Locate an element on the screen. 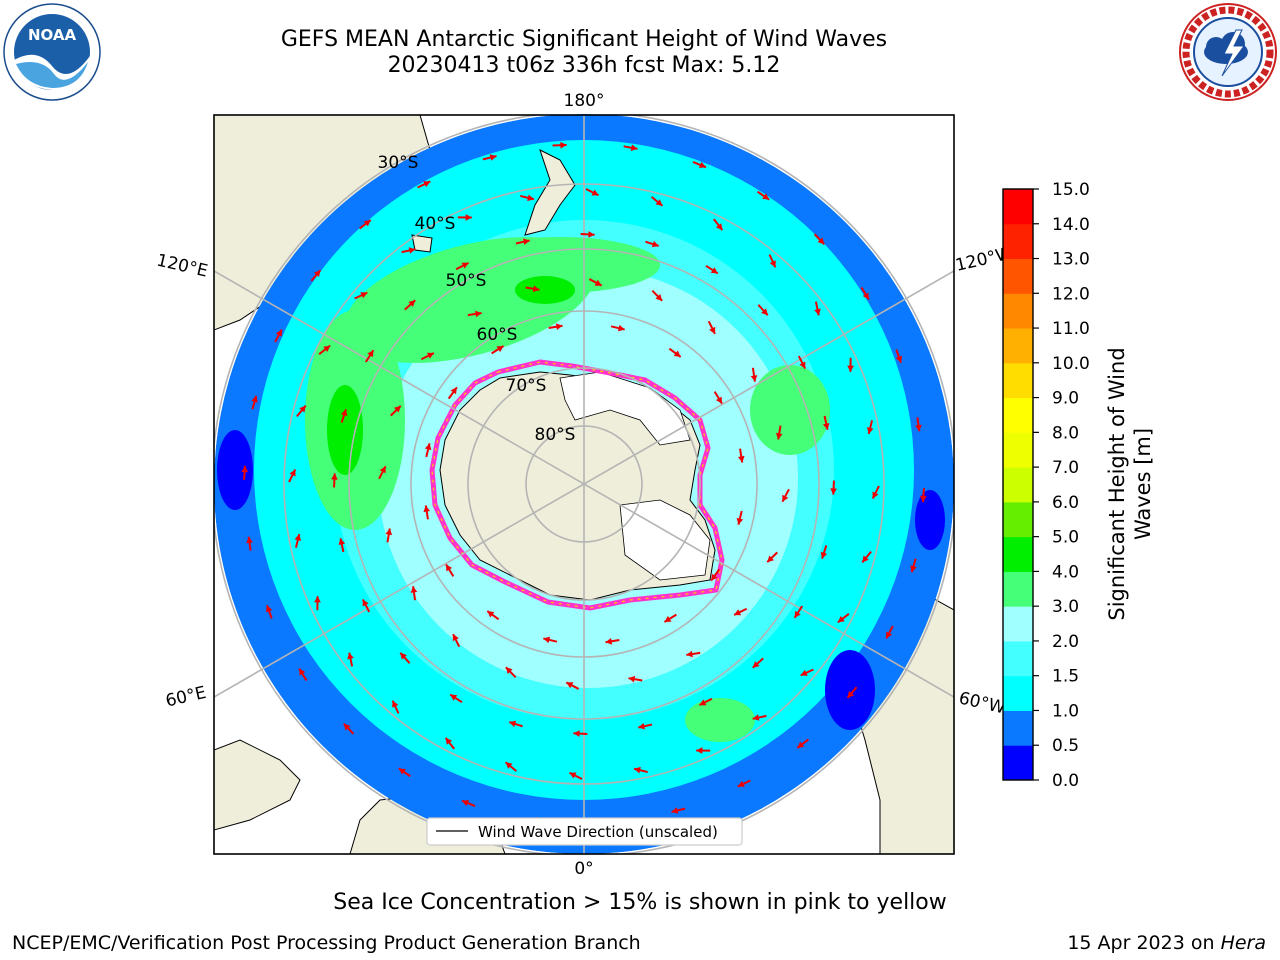  colorbar-tick-label: 2.0 is located at coordinates (1065, 642).